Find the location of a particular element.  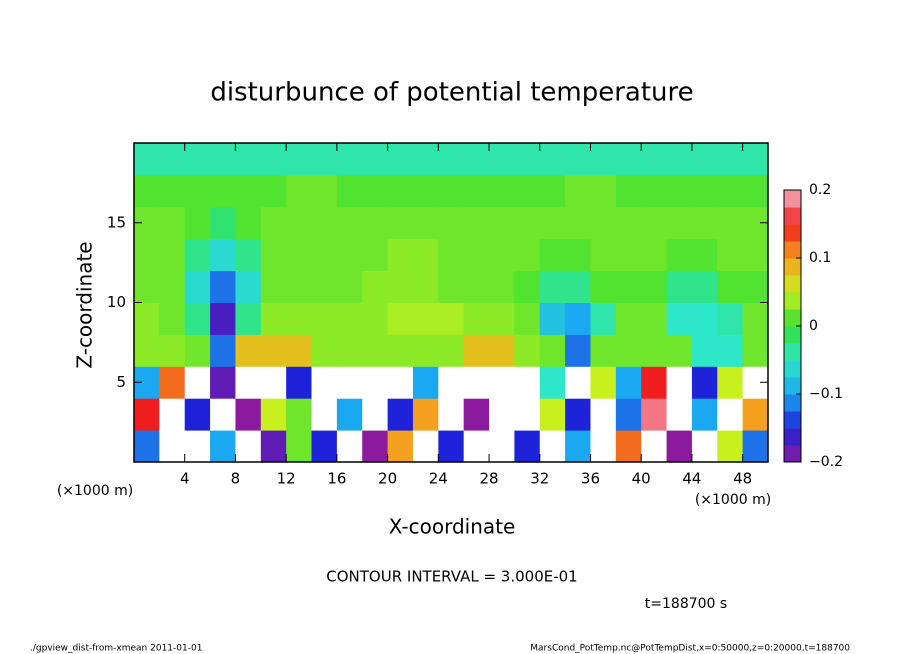

colorbar-tick-label: −0.2 is located at coordinates (826, 462).